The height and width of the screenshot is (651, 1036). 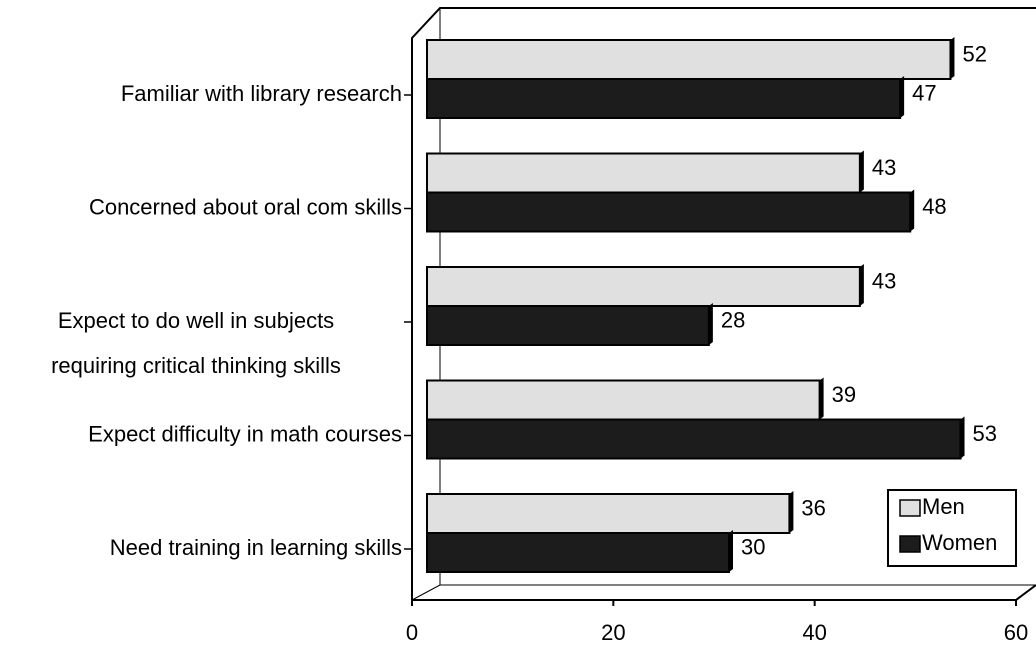 What do you see at coordinates (952, 528) in the screenshot?
I see `legend: Men Women` at bounding box center [952, 528].